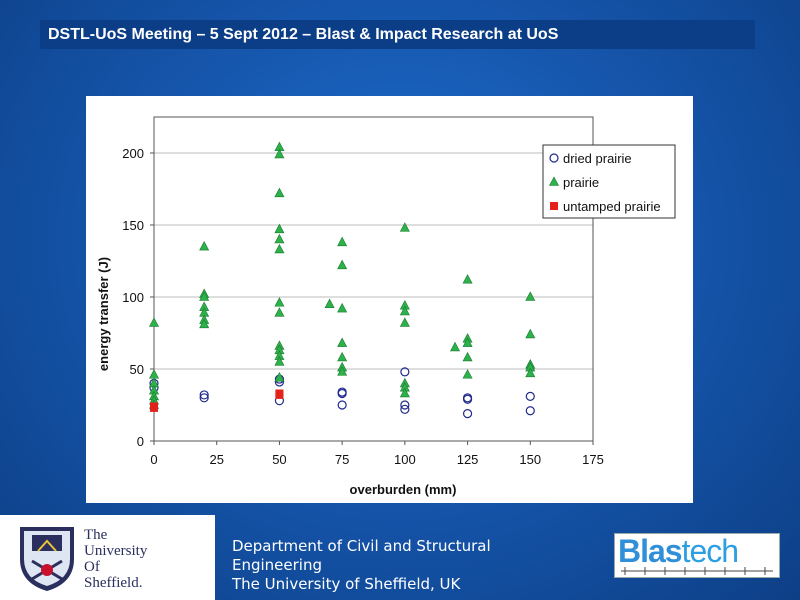  What do you see at coordinates (216, 459) in the screenshot?
I see `x-tick-label: 25` at bounding box center [216, 459].